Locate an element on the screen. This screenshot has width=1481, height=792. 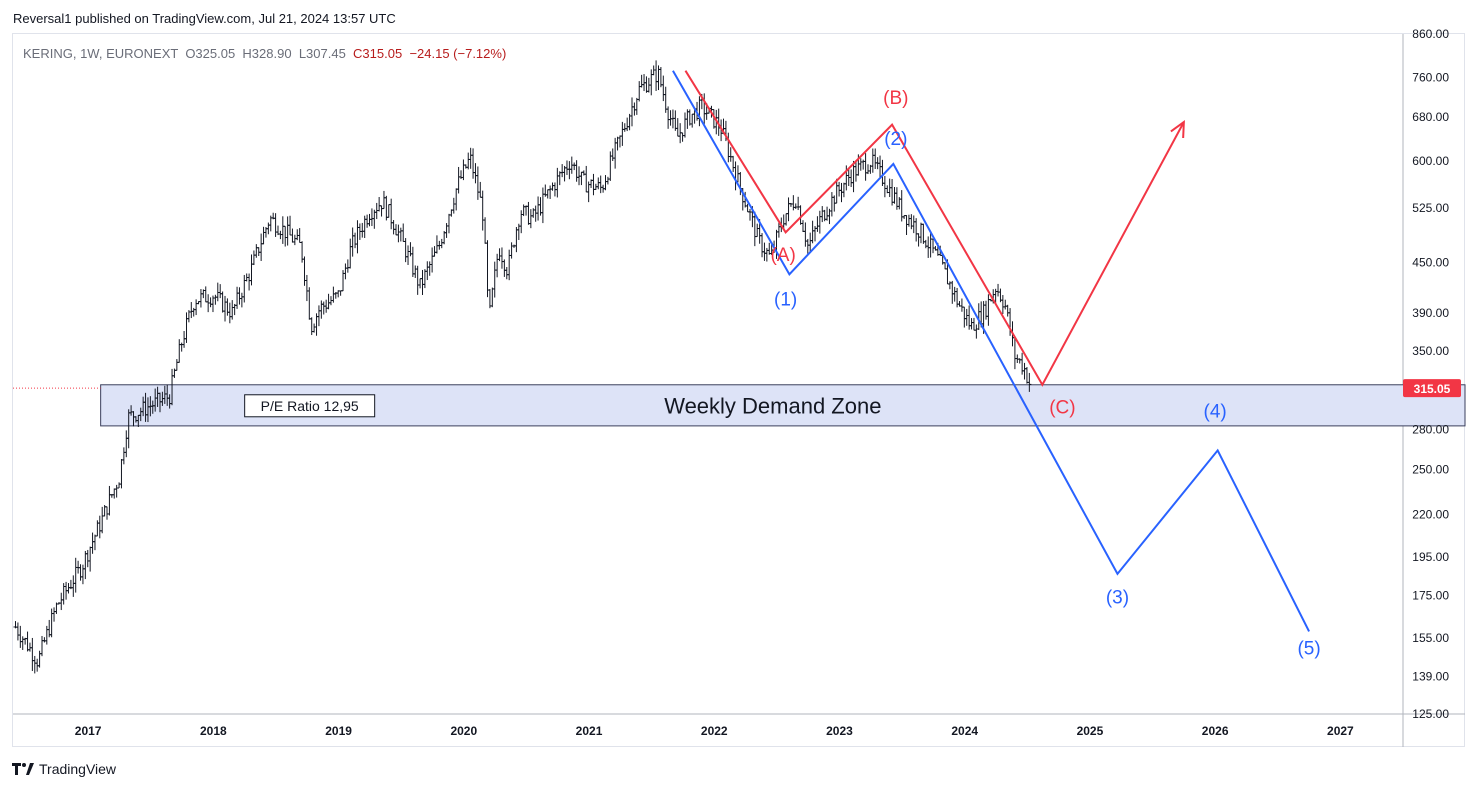
y-tick-label: 280.00 is located at coordinates (1430, 430).